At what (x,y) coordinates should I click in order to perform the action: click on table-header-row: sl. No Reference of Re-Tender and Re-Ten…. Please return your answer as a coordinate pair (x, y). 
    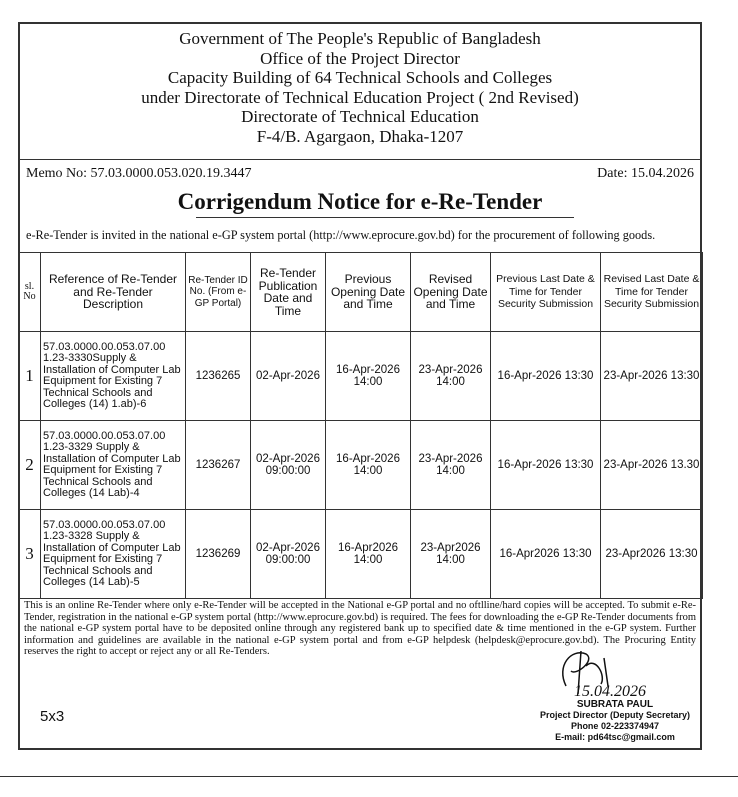
    Looking at the image, I should click on (360, 292).